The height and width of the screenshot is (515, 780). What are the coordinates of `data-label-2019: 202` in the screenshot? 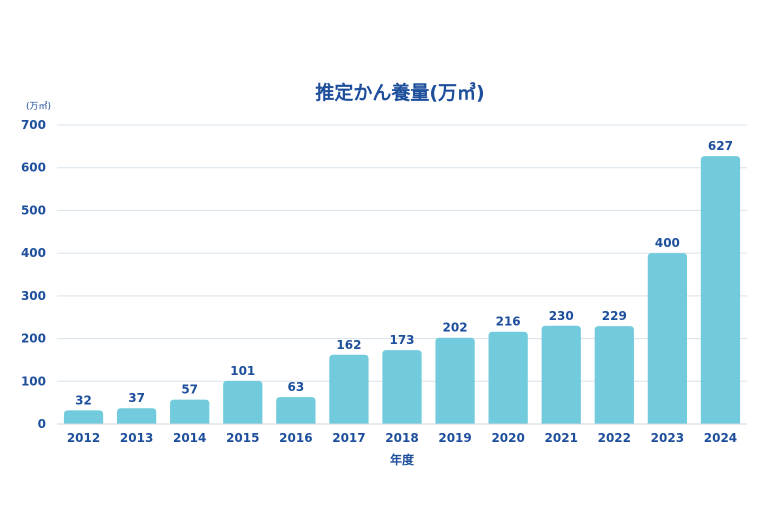 It's located at (455, 328).